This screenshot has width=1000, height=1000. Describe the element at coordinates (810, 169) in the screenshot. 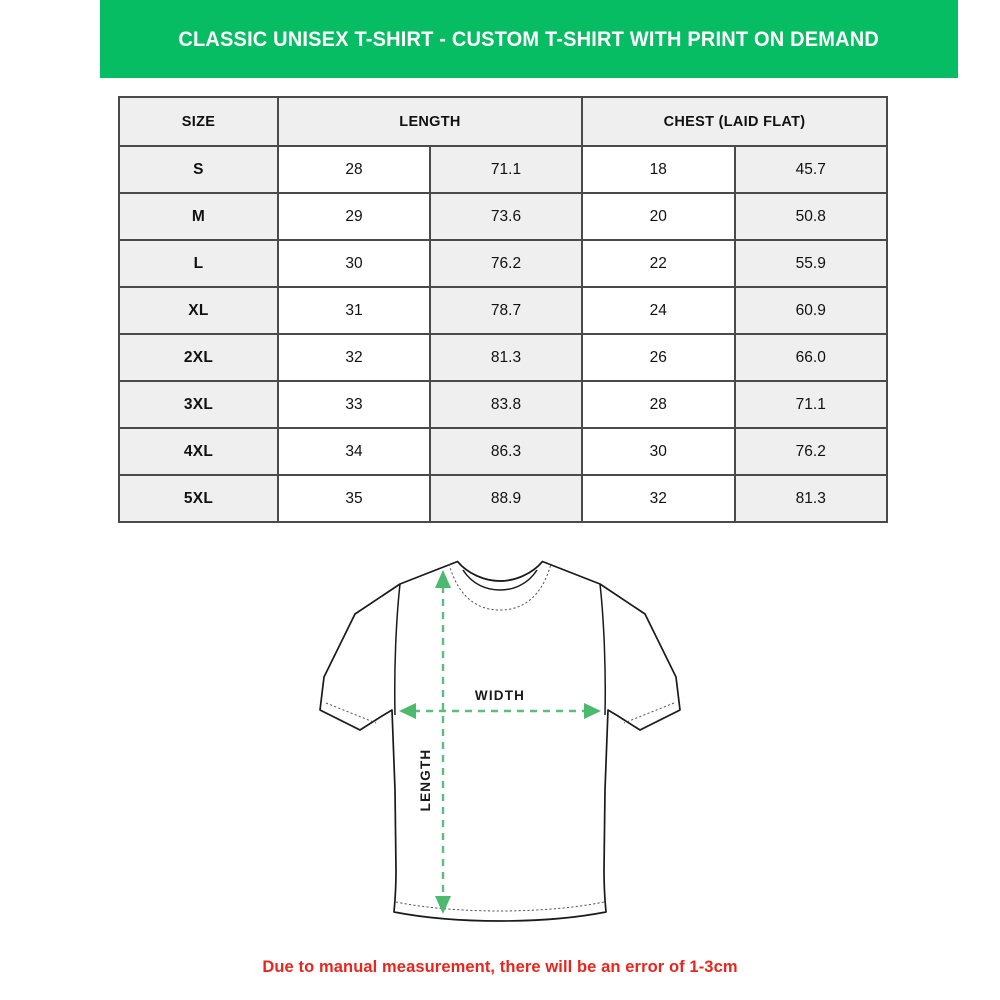

I see `cell-chest-cm: 45.7` at that location.